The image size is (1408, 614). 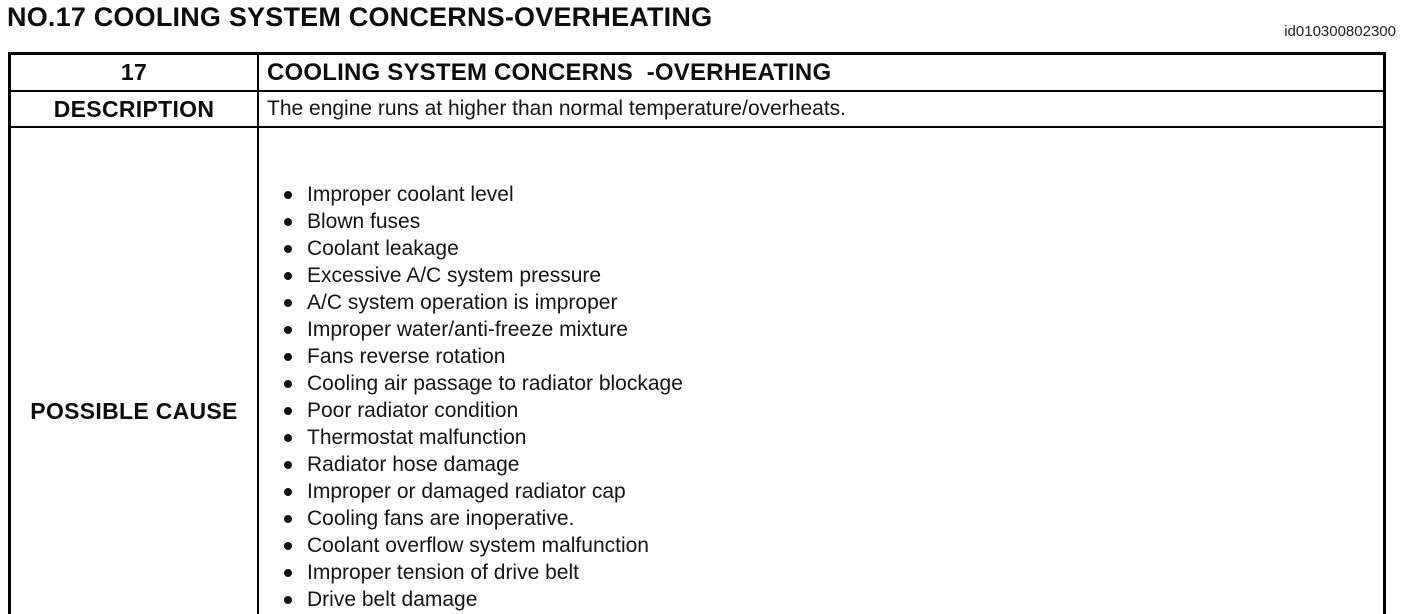 What do you see at coordinates (822, 491) in the screenshot?
I see `possible-cause-item: Improper or damaged radiator cap` at bounding box center [822, 491].